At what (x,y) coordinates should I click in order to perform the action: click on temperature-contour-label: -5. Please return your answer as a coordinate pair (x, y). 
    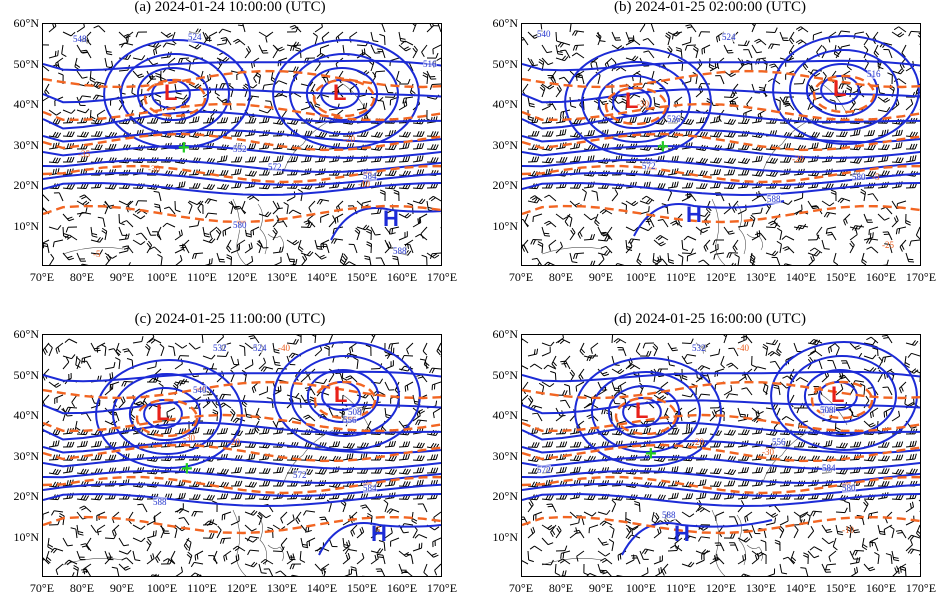
    Looking at the image, I should click on (377, 530).